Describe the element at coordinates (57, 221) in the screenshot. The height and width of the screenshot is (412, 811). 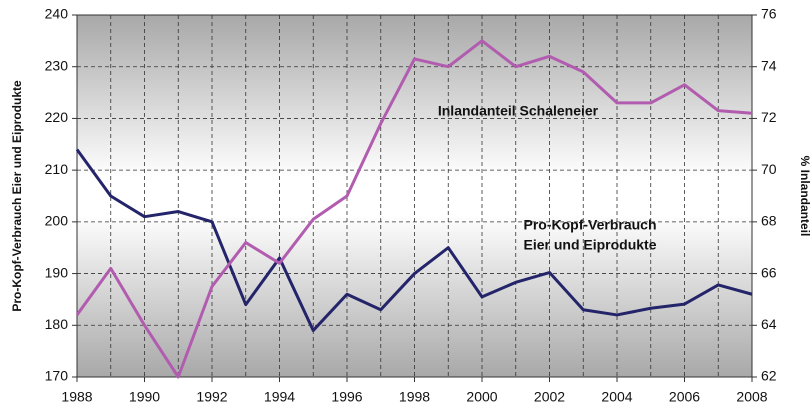
I see `y-tick-label: 200` at that location.